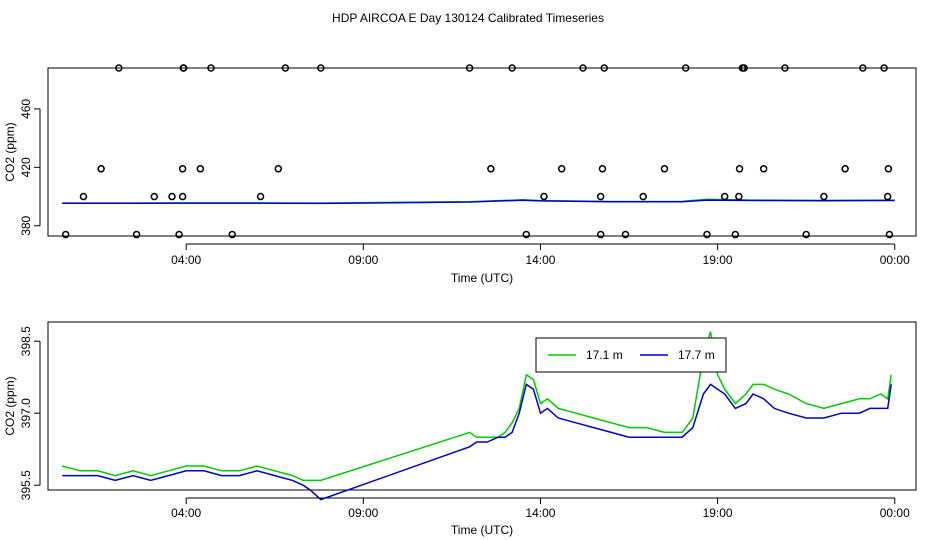  What do you see at coordinates (696, 355) in the screenshot?
I see `legend-label: 17.7 m` at bounding box center [696, 355].